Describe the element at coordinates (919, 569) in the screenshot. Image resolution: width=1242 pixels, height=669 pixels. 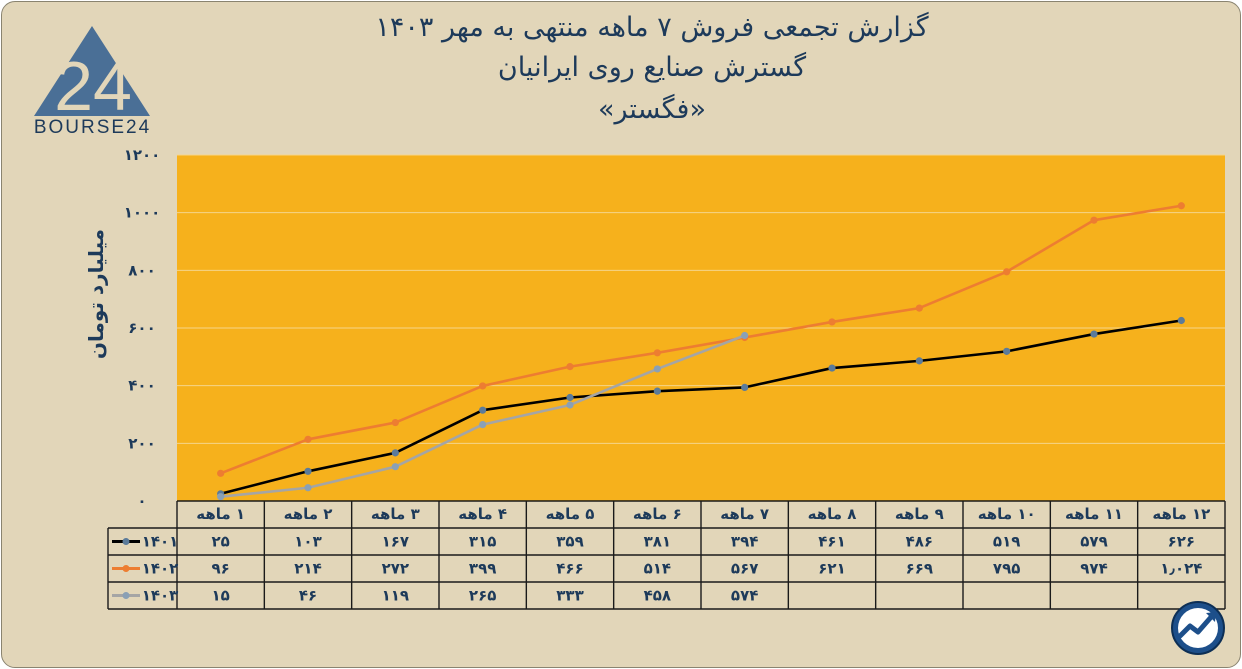
I see `data-label: ۶۶۹` at that location.